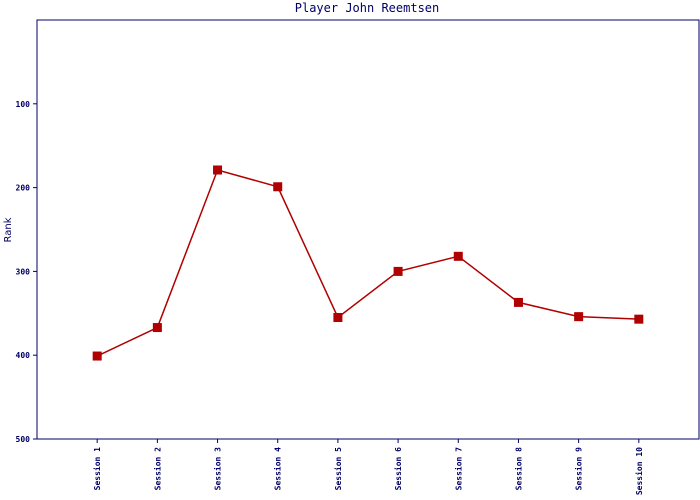 The height and width of the screenshot is (500, 700). Describe the element at coordinates (458, 469) in the screenshot. I see `x-tick-label: Session 7` at that location.